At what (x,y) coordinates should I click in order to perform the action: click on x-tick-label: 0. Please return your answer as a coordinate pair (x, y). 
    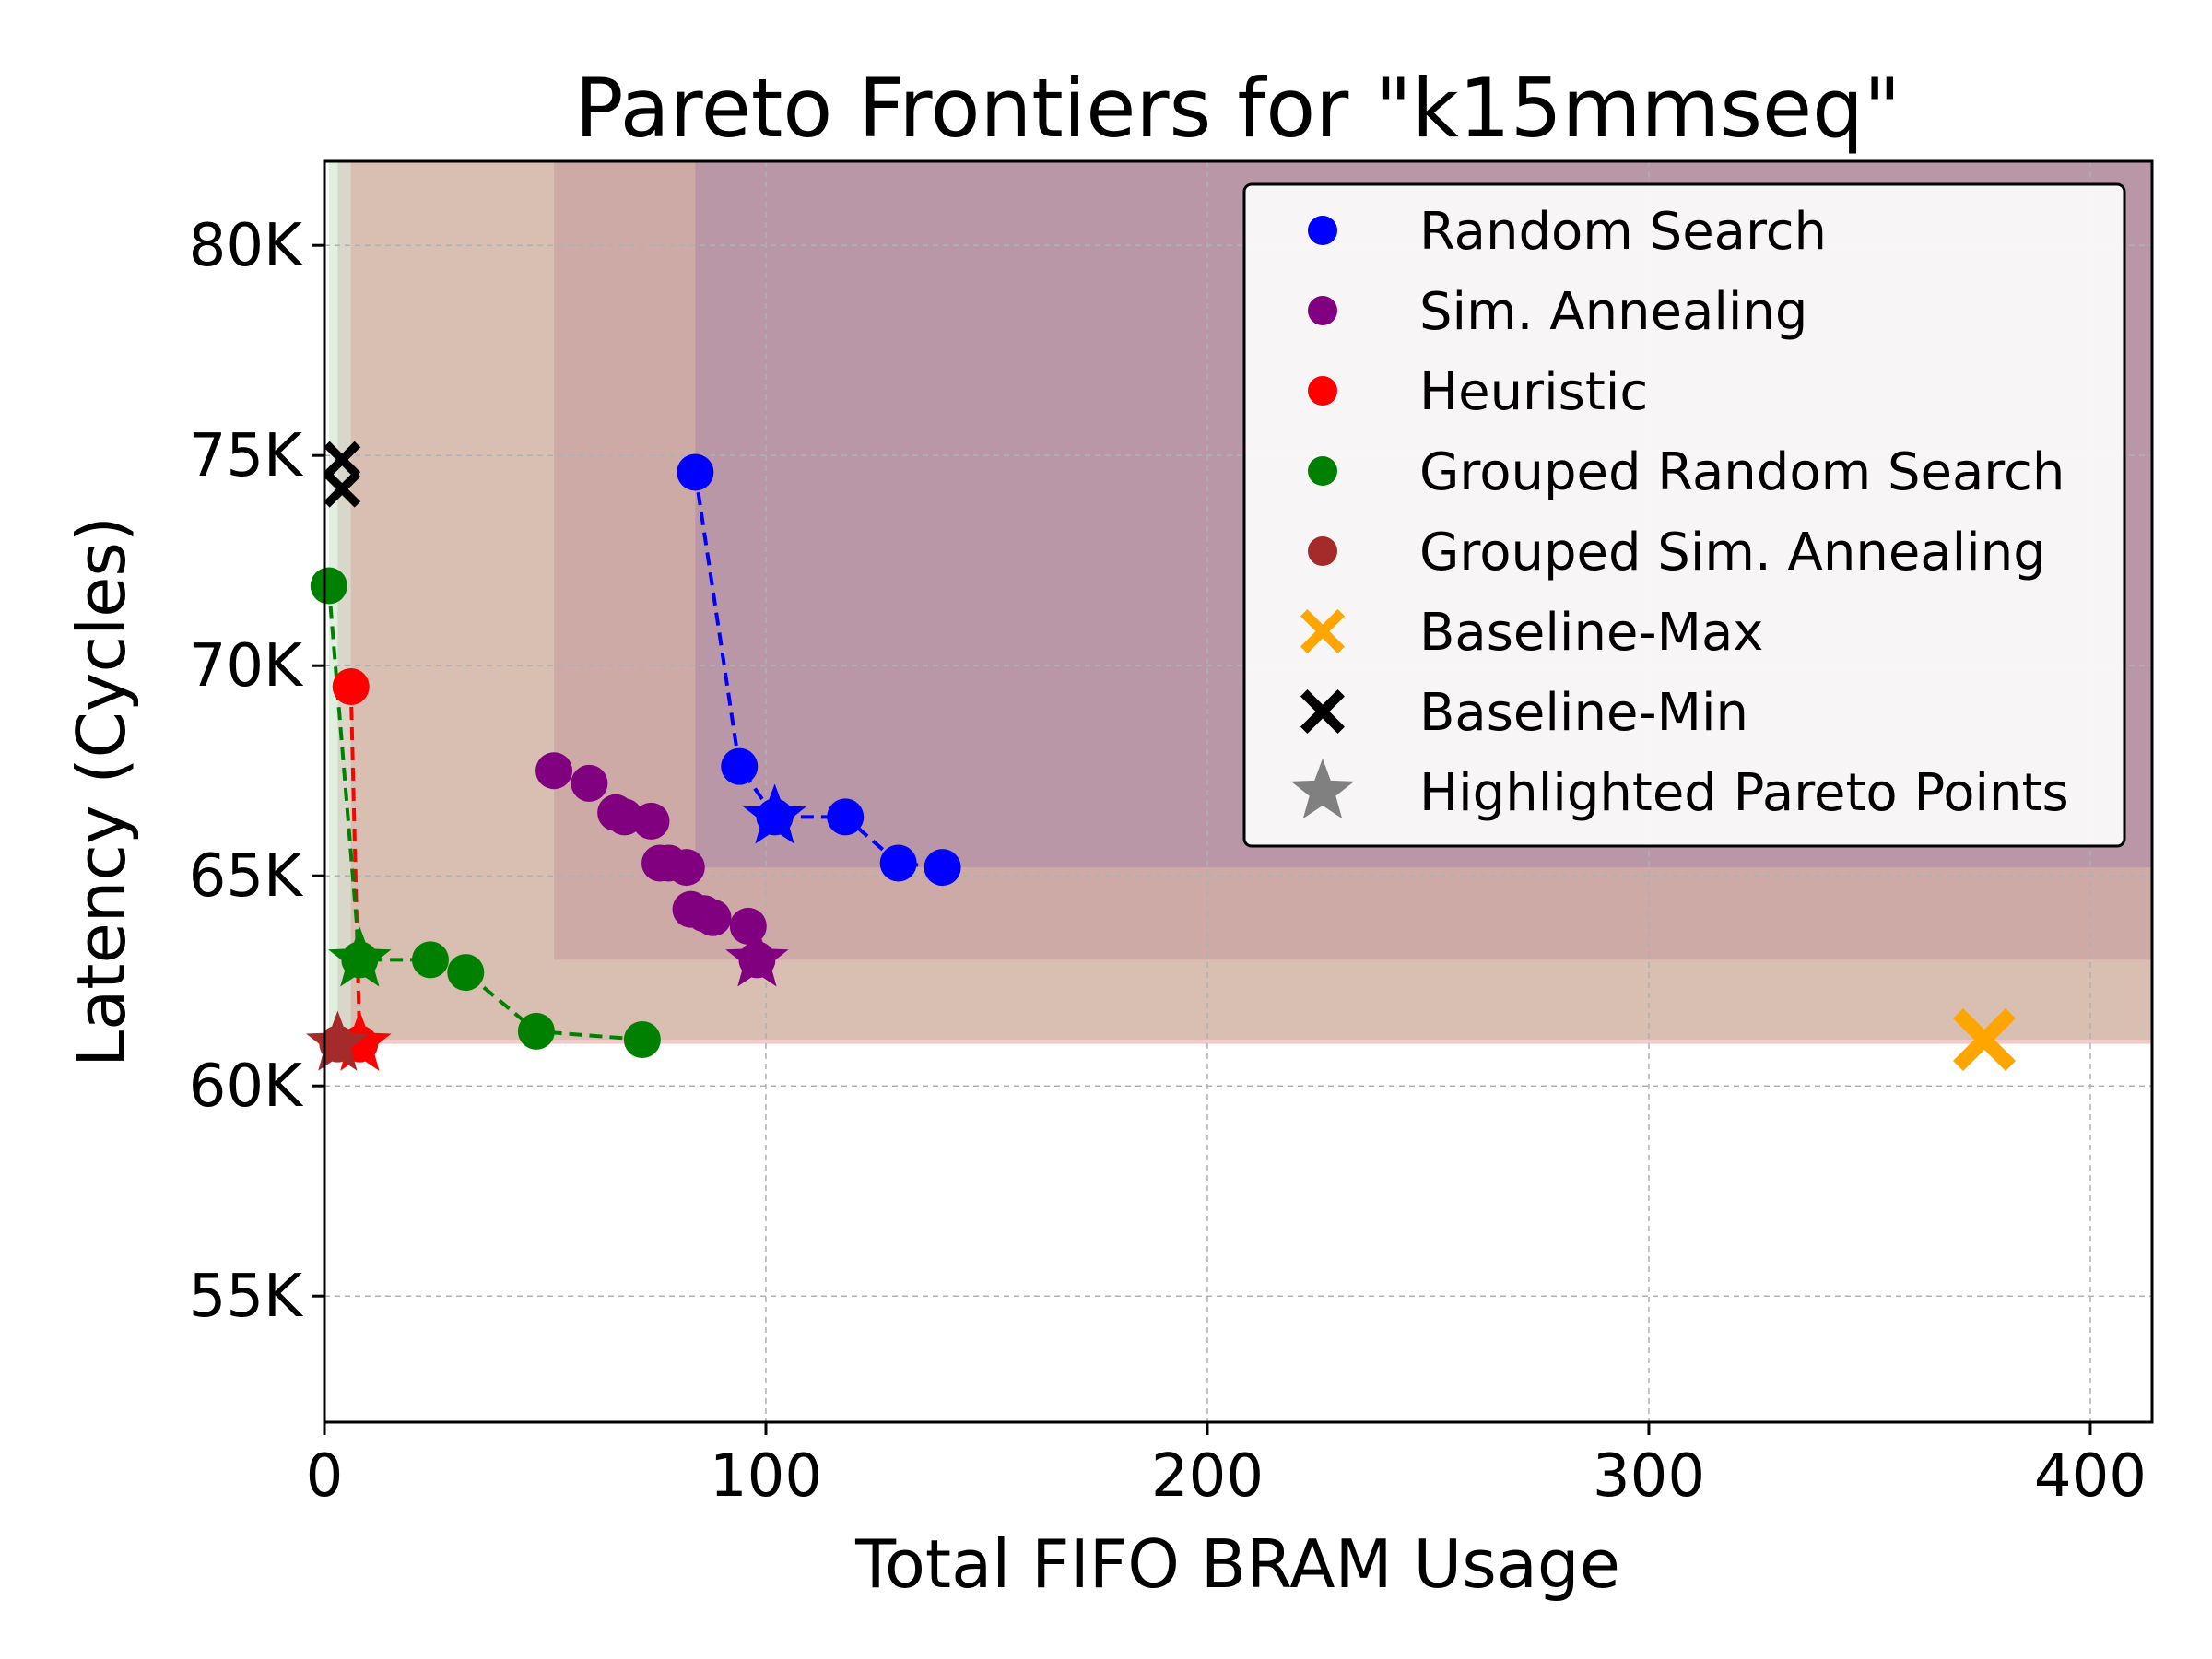
    Looking at the image, I should click on (325, 1476).